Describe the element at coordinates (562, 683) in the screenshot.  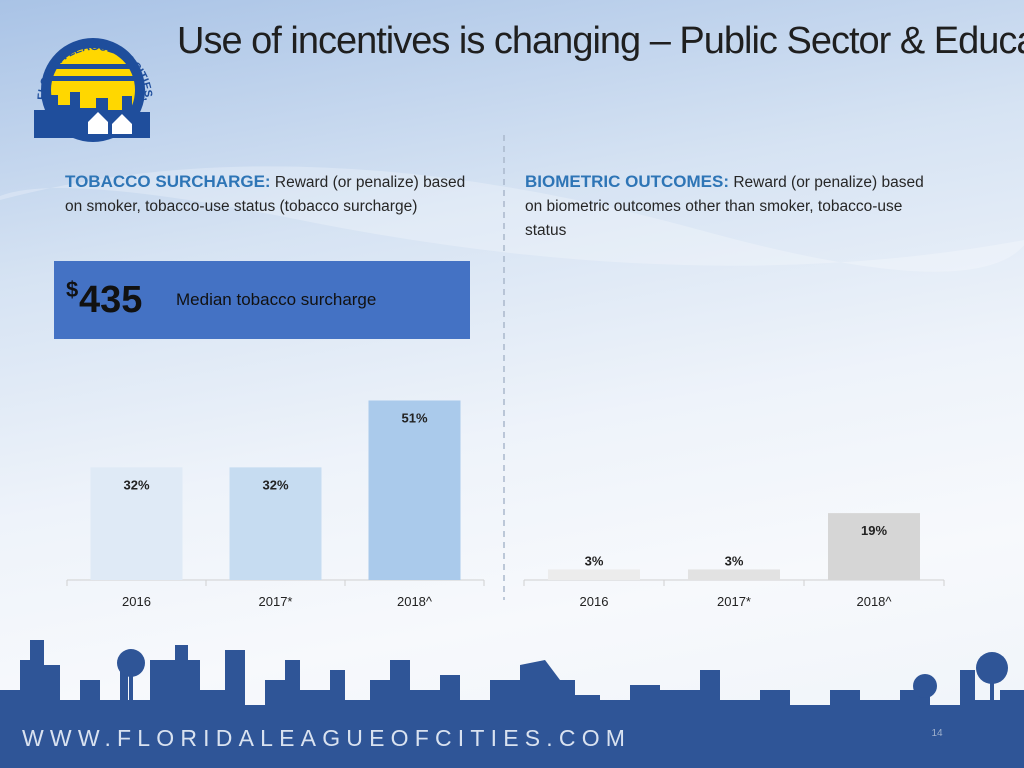
I see `palm-trees` at that location.